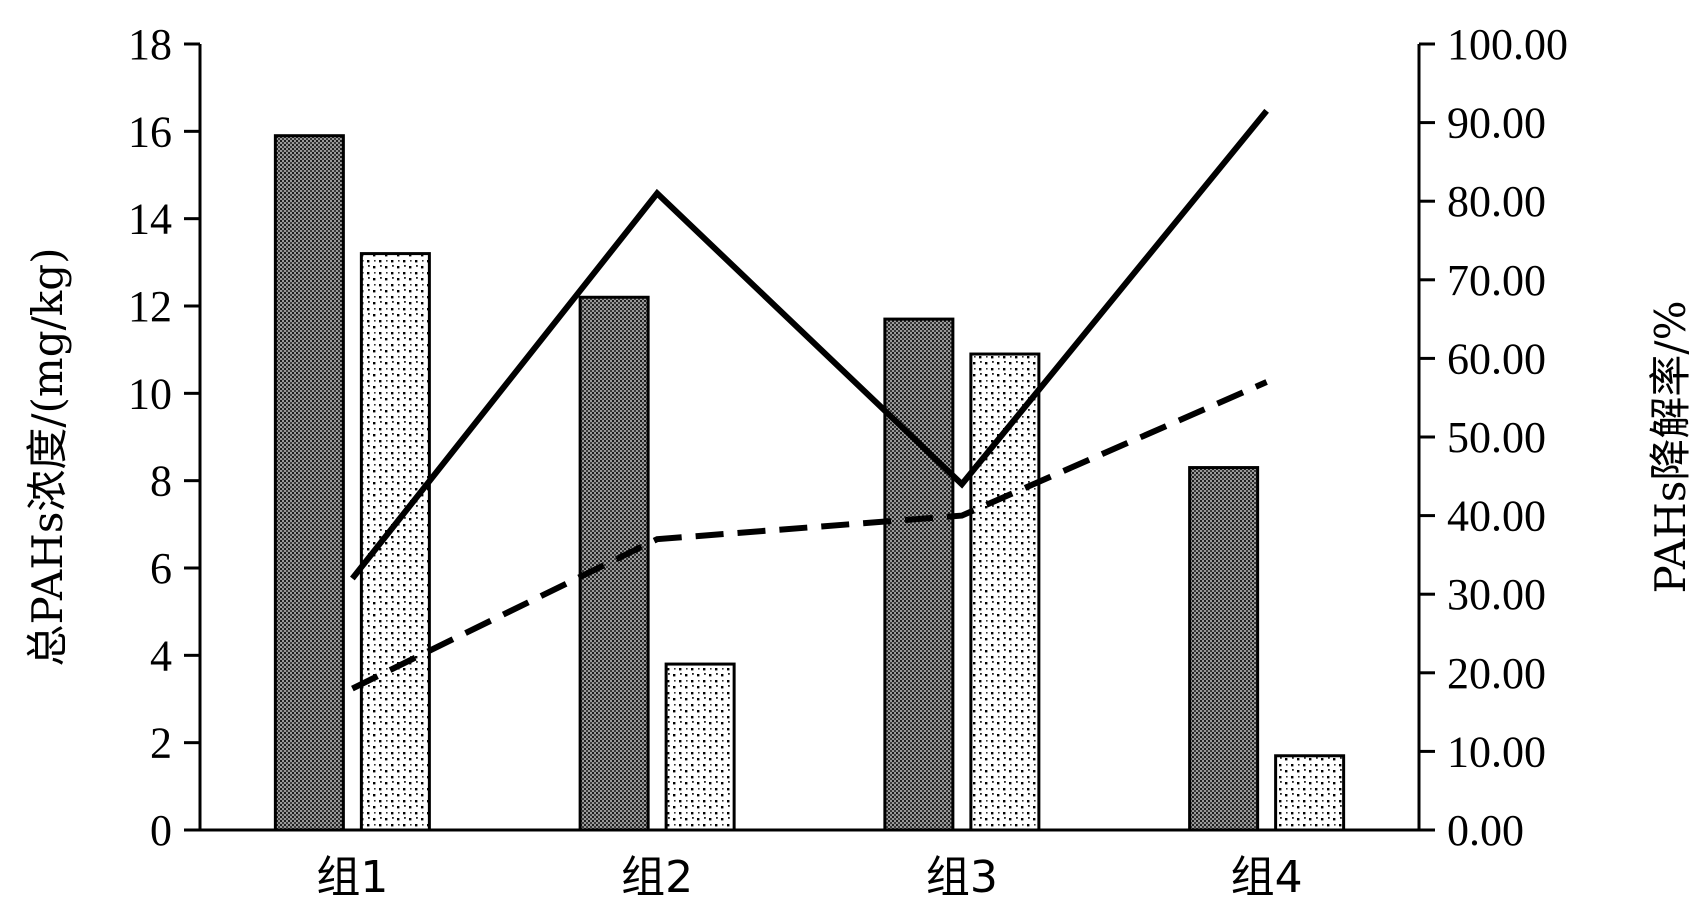 This screenshot has height=914, width=1699. I want to click on y-tick-label-2: 4, so click(161, 655).